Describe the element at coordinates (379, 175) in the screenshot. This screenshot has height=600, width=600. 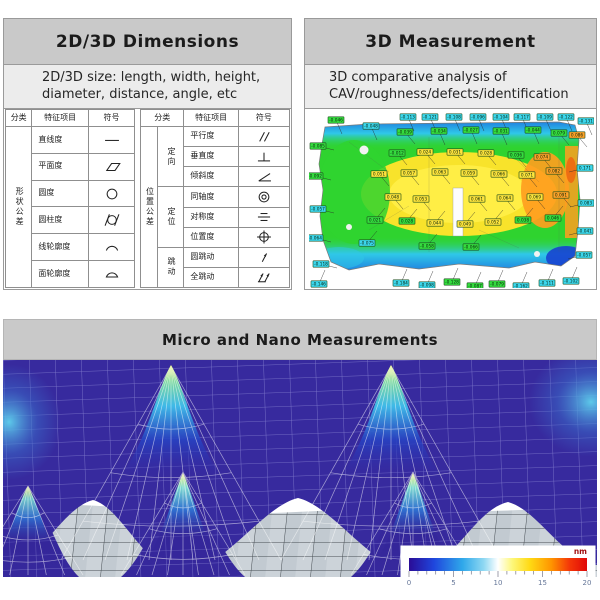
I see `svg-text: 0.051` at that location.